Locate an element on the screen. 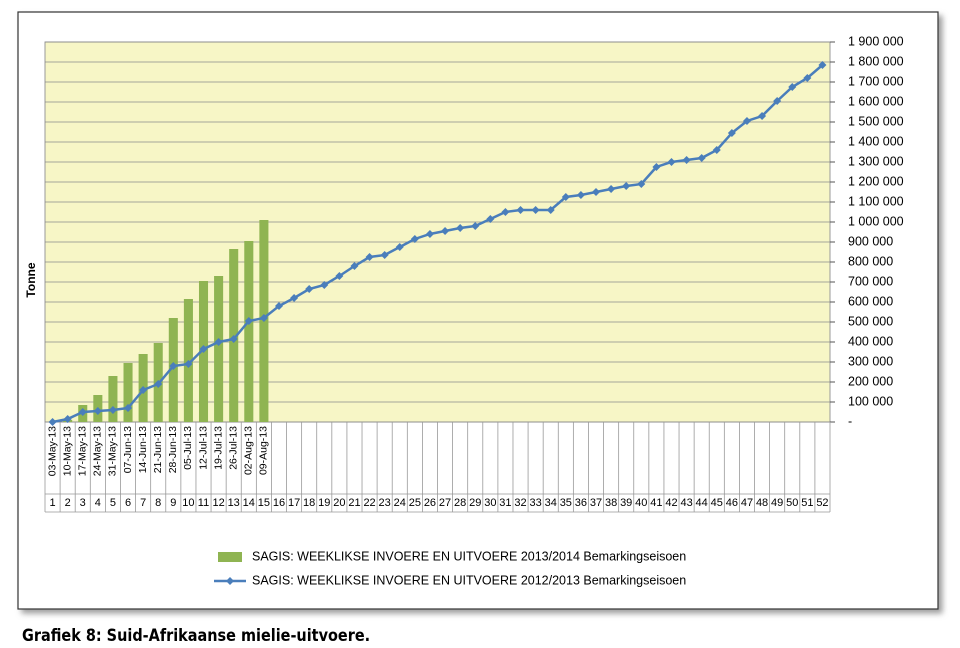 The height and width of the screenshot is (648, 960). x-tick-label: 3 is located at coordinates (83, 503).